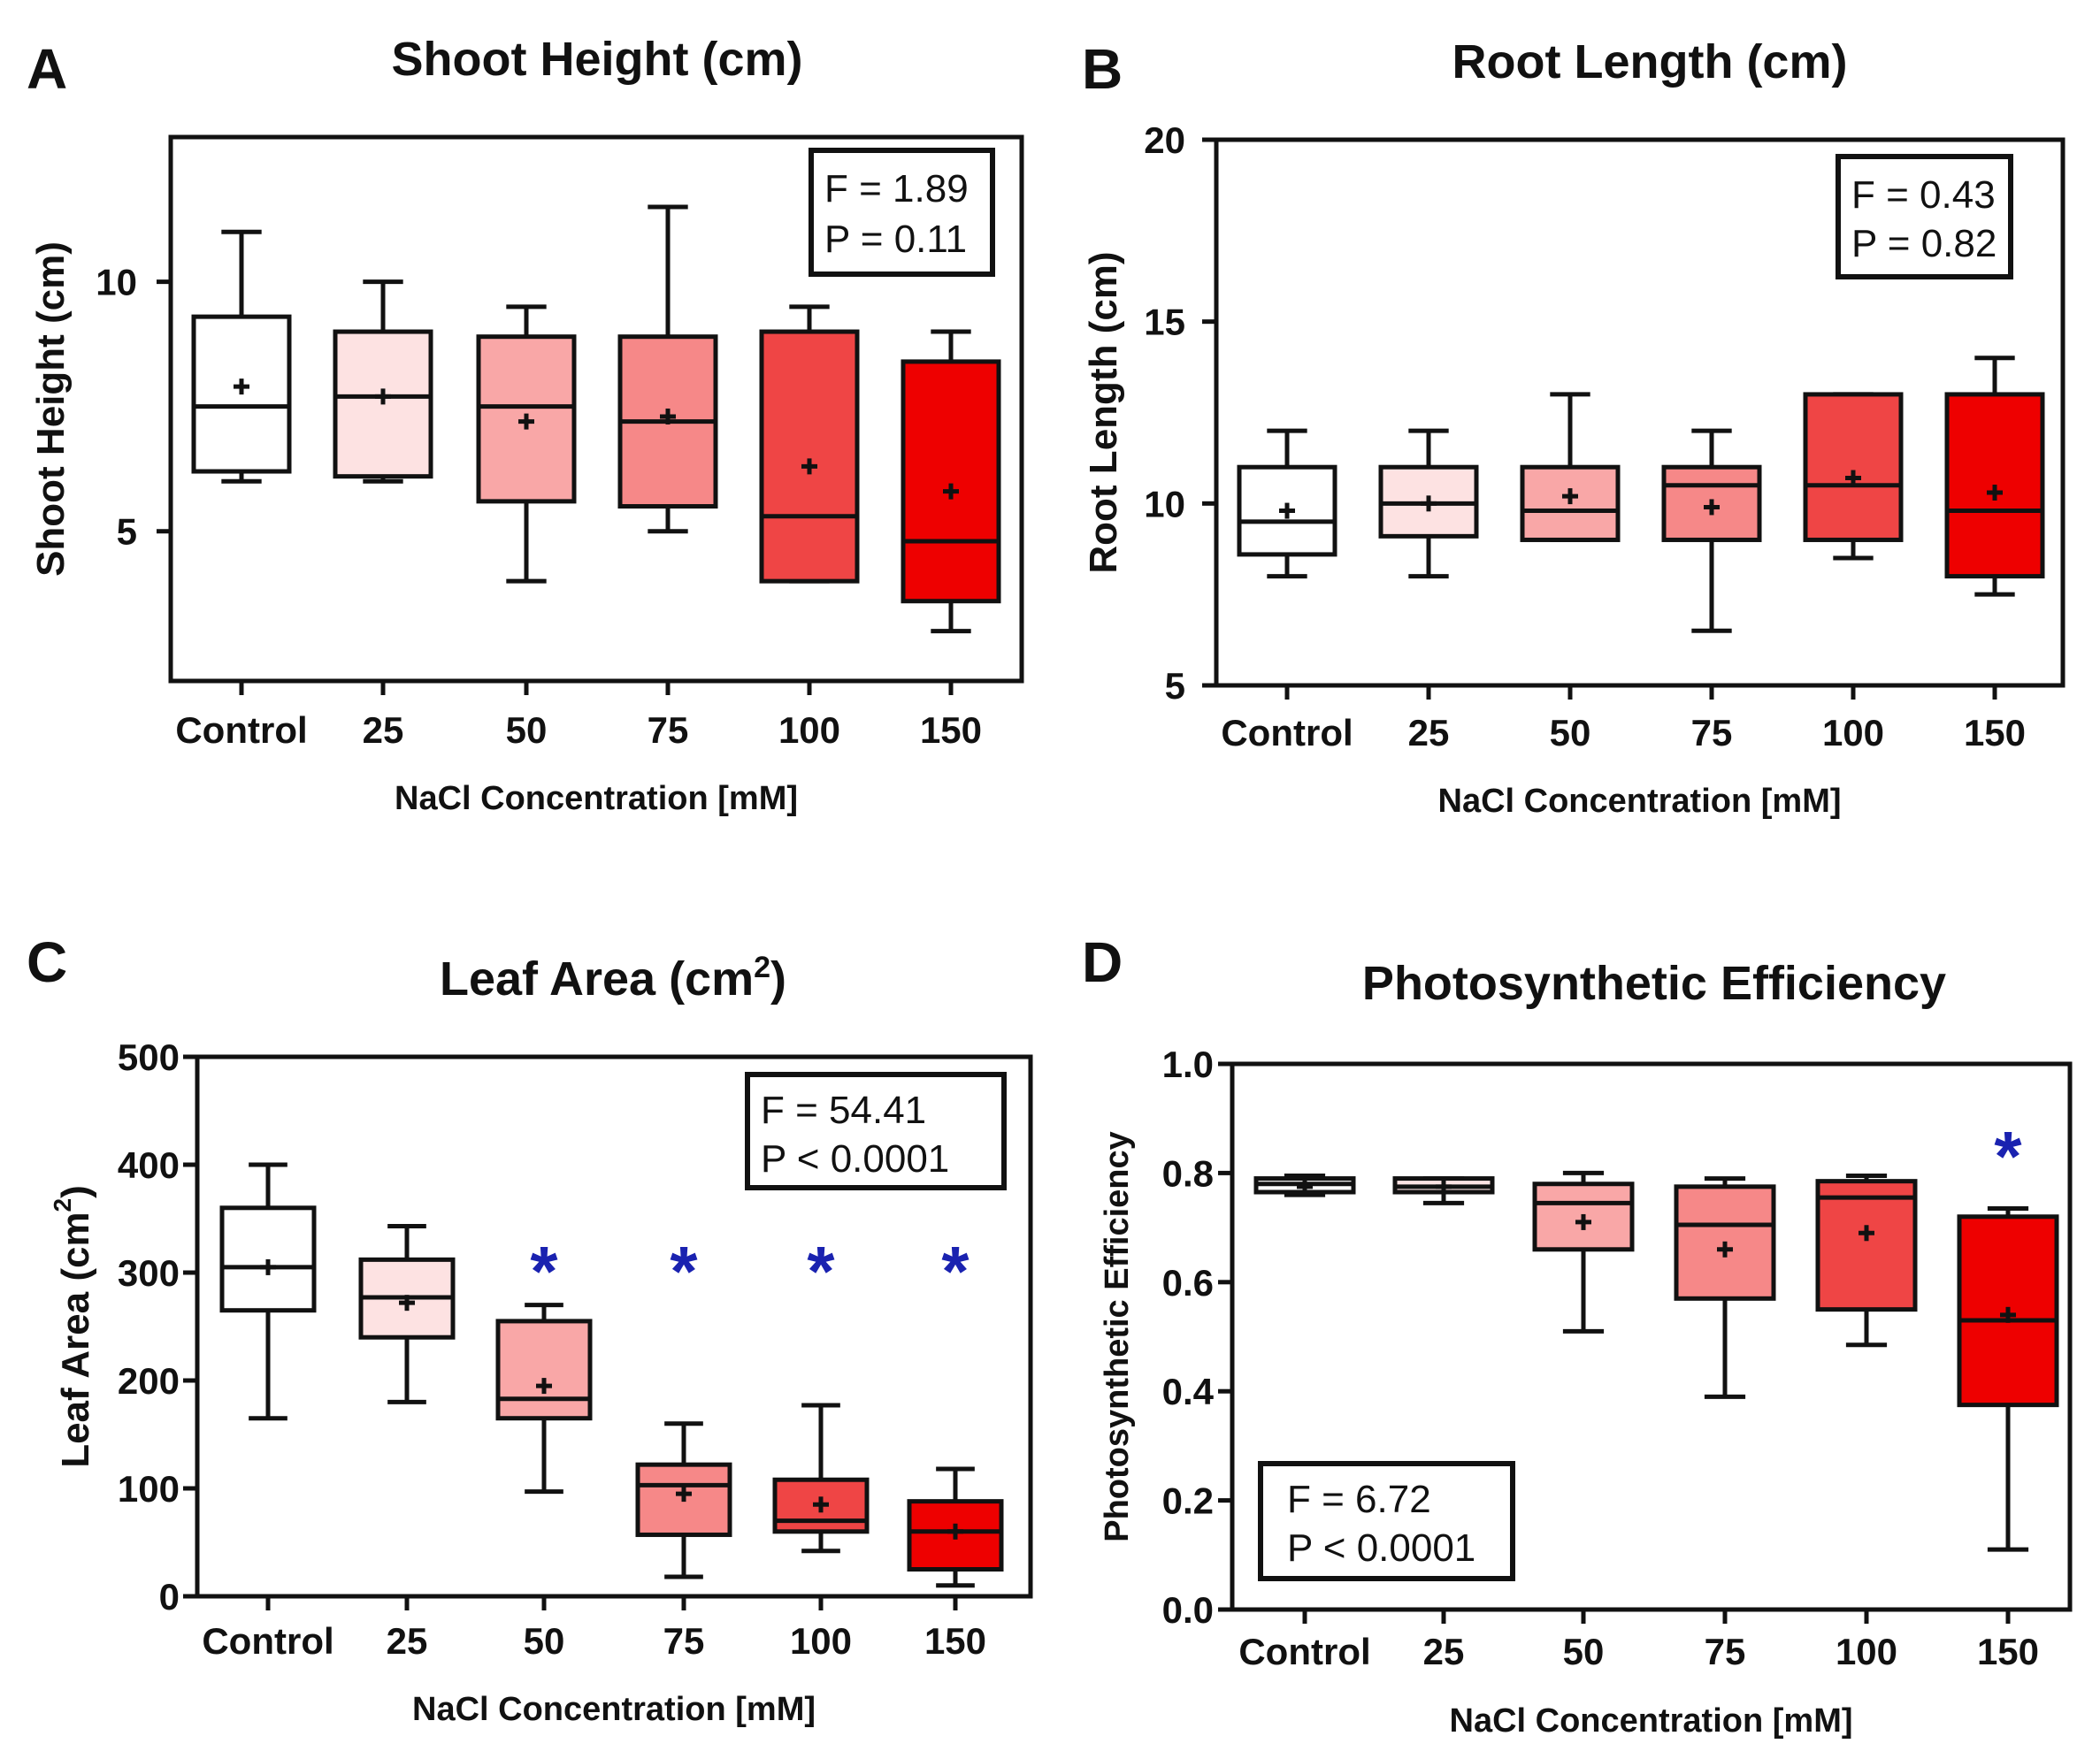 The width and height of the screenshot is (2100, 1759). What do you see at coordinates (116, 282) in the screenshot?
I see `y-tick-label: 10` at bounding box center [116, 282].